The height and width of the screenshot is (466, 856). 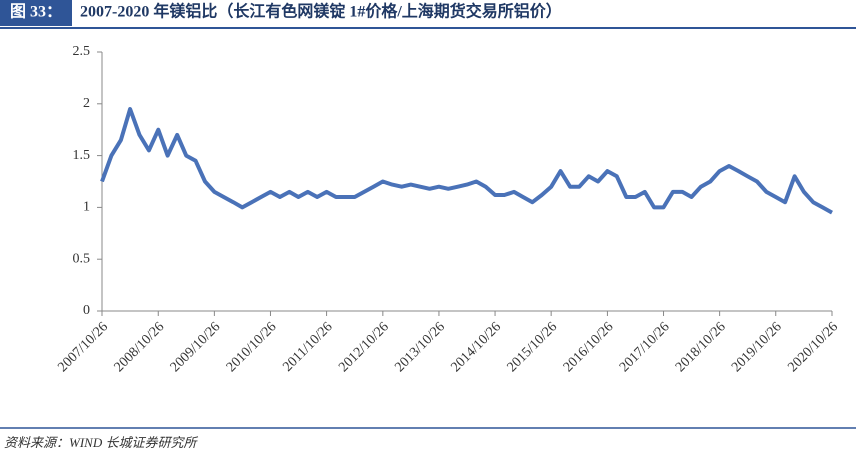 What do you see at coordinates (82, 155) in the screenshot?
I see `y-tick-label: 1.5` at bounding box center [82, 155].